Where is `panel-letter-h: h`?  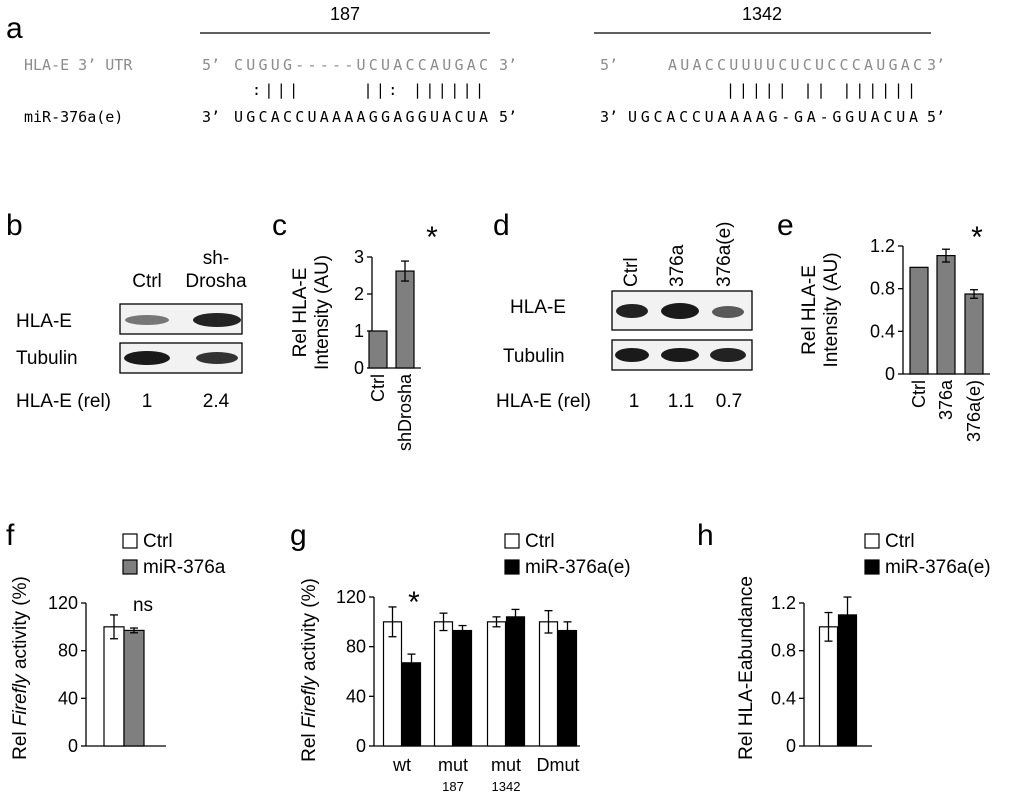 panel-letter-h: h is located at coordinates (705, 535).